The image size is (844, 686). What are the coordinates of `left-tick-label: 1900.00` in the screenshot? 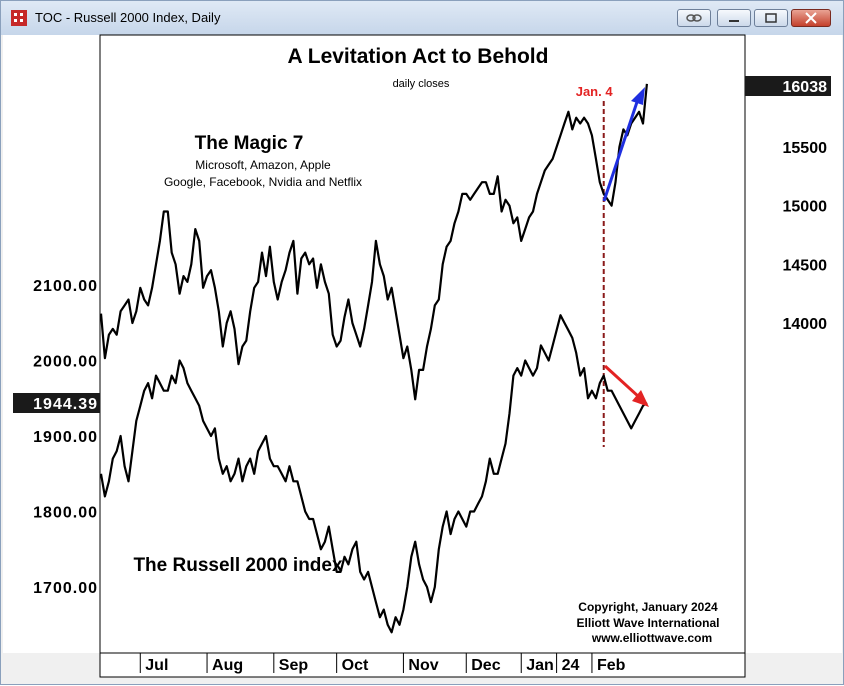 It's located at (65, 437).